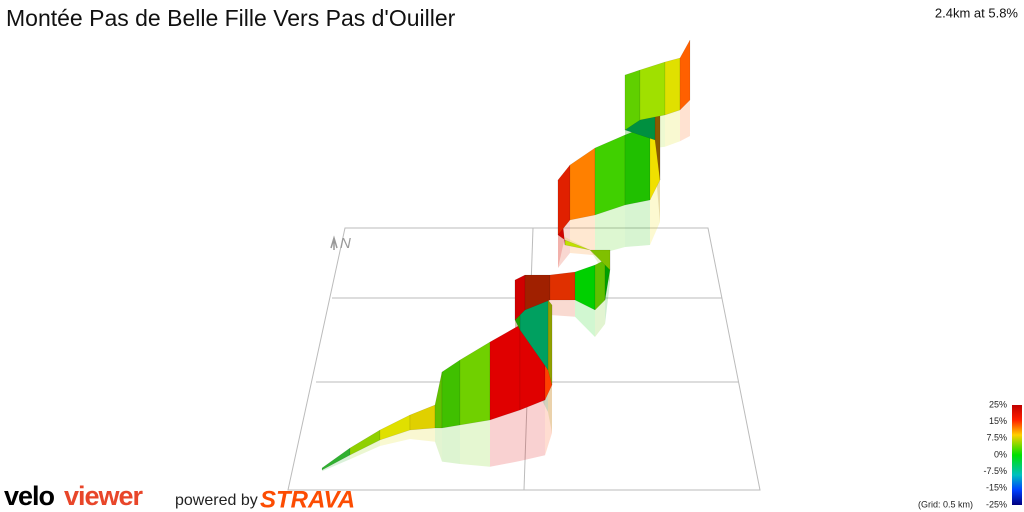  What do you see at coordinates (977, 12) in the screenshot?
I see `summary: 2.4km at 5.8%` at bounding box center [977, 12].